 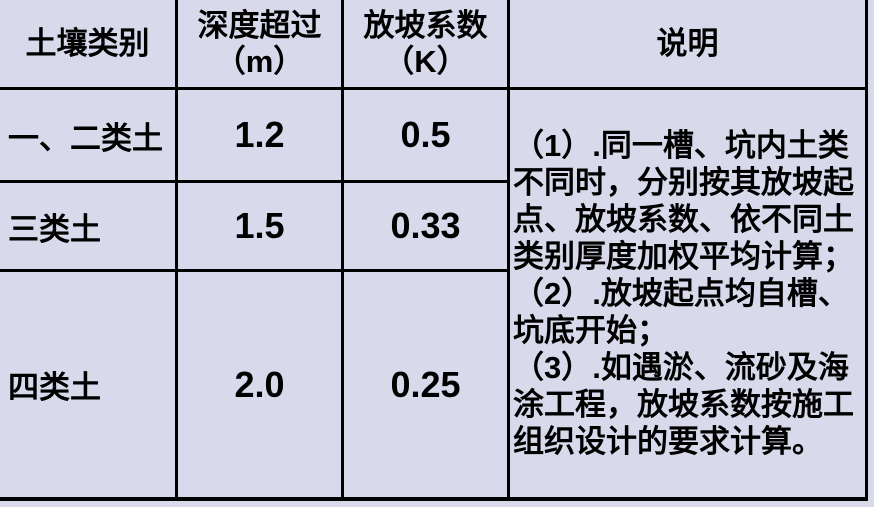 What do you see at coordinates (683, 219) in the screenshot?
I see `note-line: 点、放坡系数、依不同土` at bounding box center [683, 219].